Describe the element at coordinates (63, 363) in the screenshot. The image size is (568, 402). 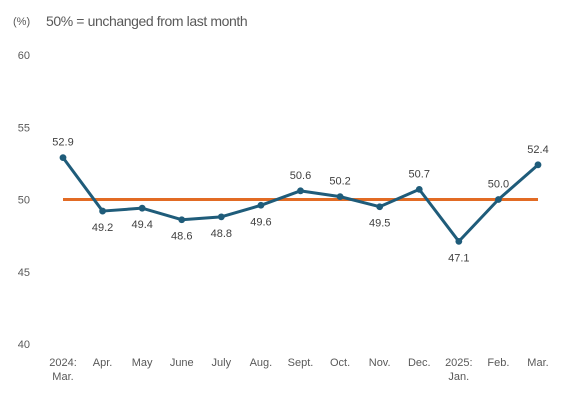
I see `x-tick-label: 2024:` at that location.